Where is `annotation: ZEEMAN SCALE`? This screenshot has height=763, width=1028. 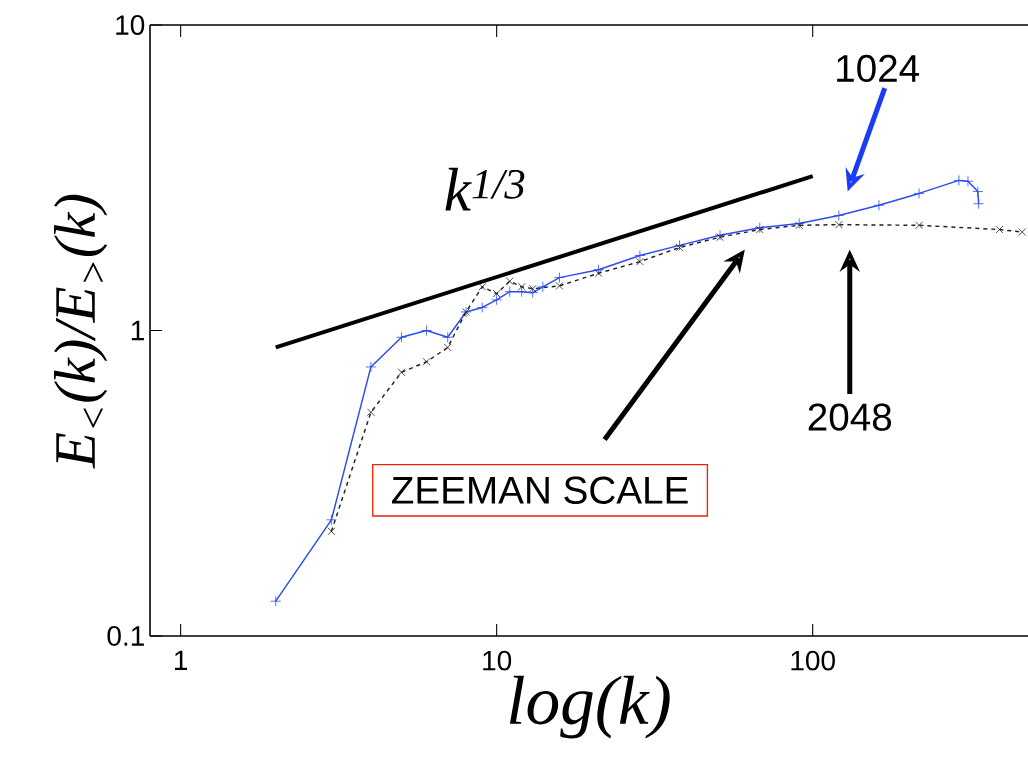 annotation: ZEEMAN SCALE is located at coordinates (539, 490).